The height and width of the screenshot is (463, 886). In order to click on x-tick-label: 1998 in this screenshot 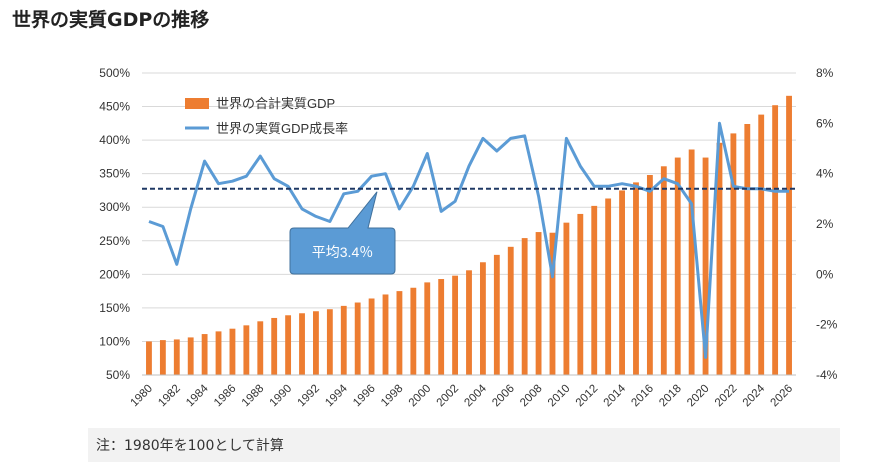, I will do `click(392, 396)`.